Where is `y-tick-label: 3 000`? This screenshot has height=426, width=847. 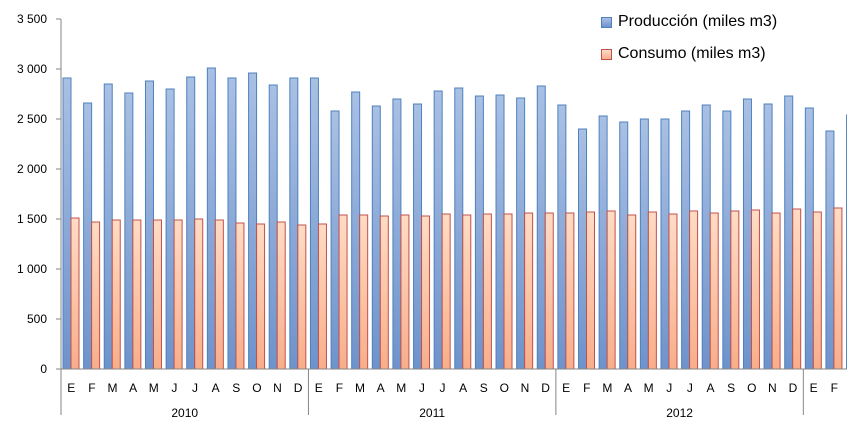 y-tick-label: 3 000 is located at coordinates (32, 69).